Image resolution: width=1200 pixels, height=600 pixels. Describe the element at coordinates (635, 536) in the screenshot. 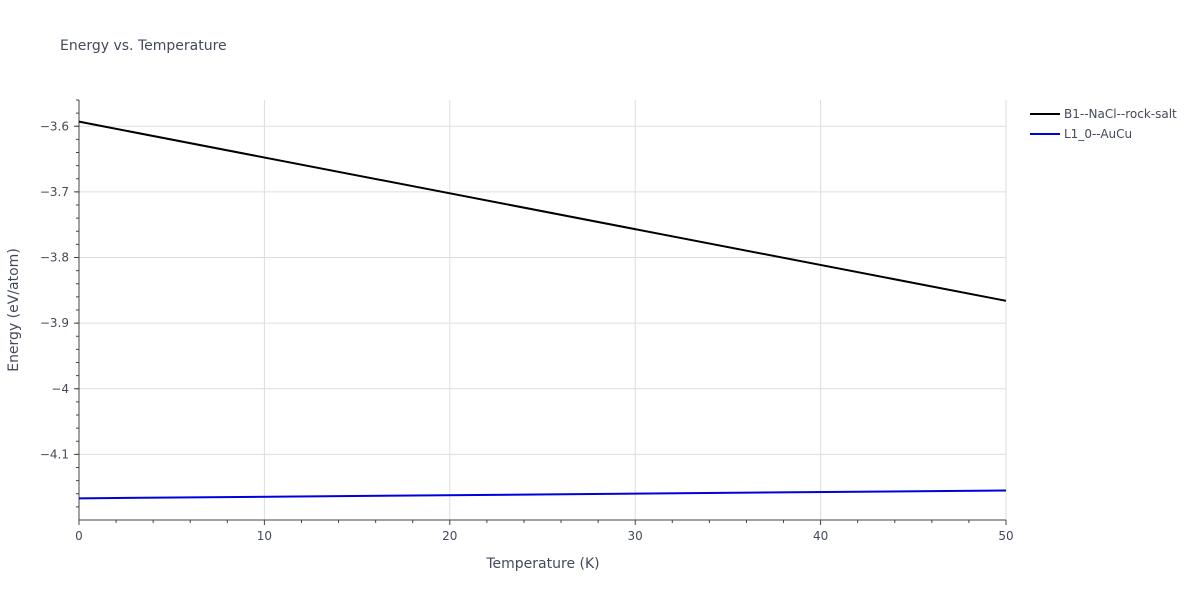

I see `x-tick-label: 30` at that location.